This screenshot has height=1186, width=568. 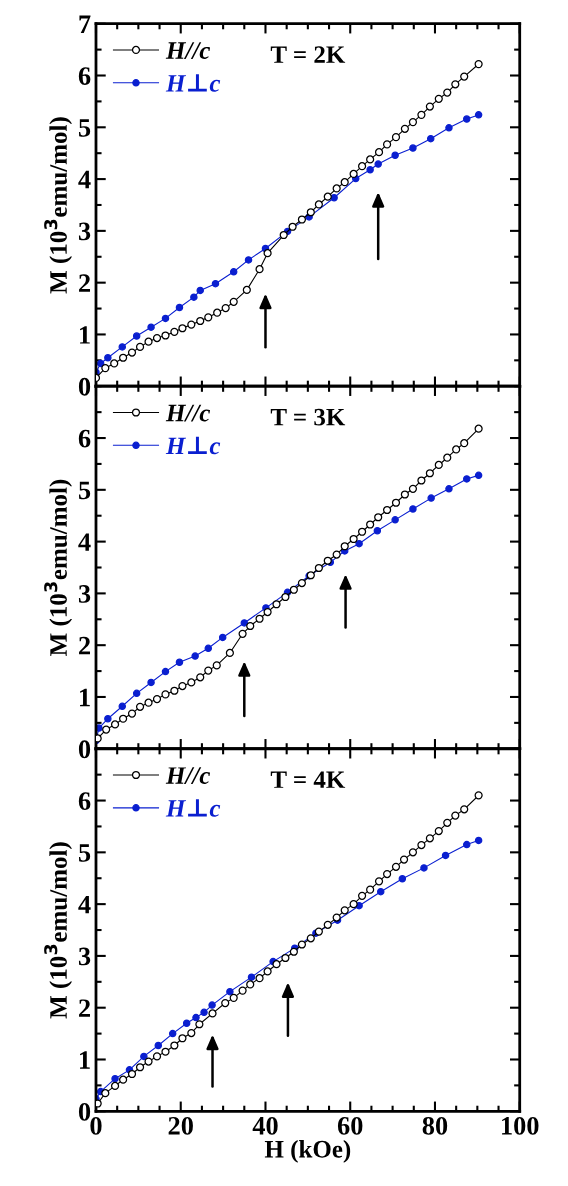 What do you see at coordinates (520, 1125) in the screenshot?
I see `x-tick-label: 100` at bounding box center [520, 1125].